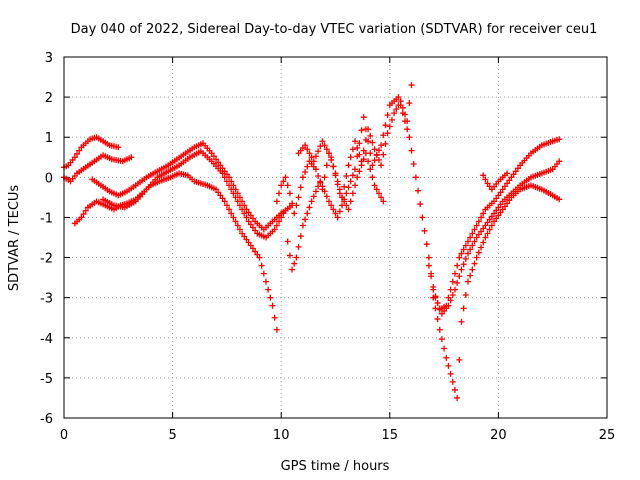 The height and width of the screenshot is (480, 640). I want to click on x-tick-label: 10, so click(281, 435).